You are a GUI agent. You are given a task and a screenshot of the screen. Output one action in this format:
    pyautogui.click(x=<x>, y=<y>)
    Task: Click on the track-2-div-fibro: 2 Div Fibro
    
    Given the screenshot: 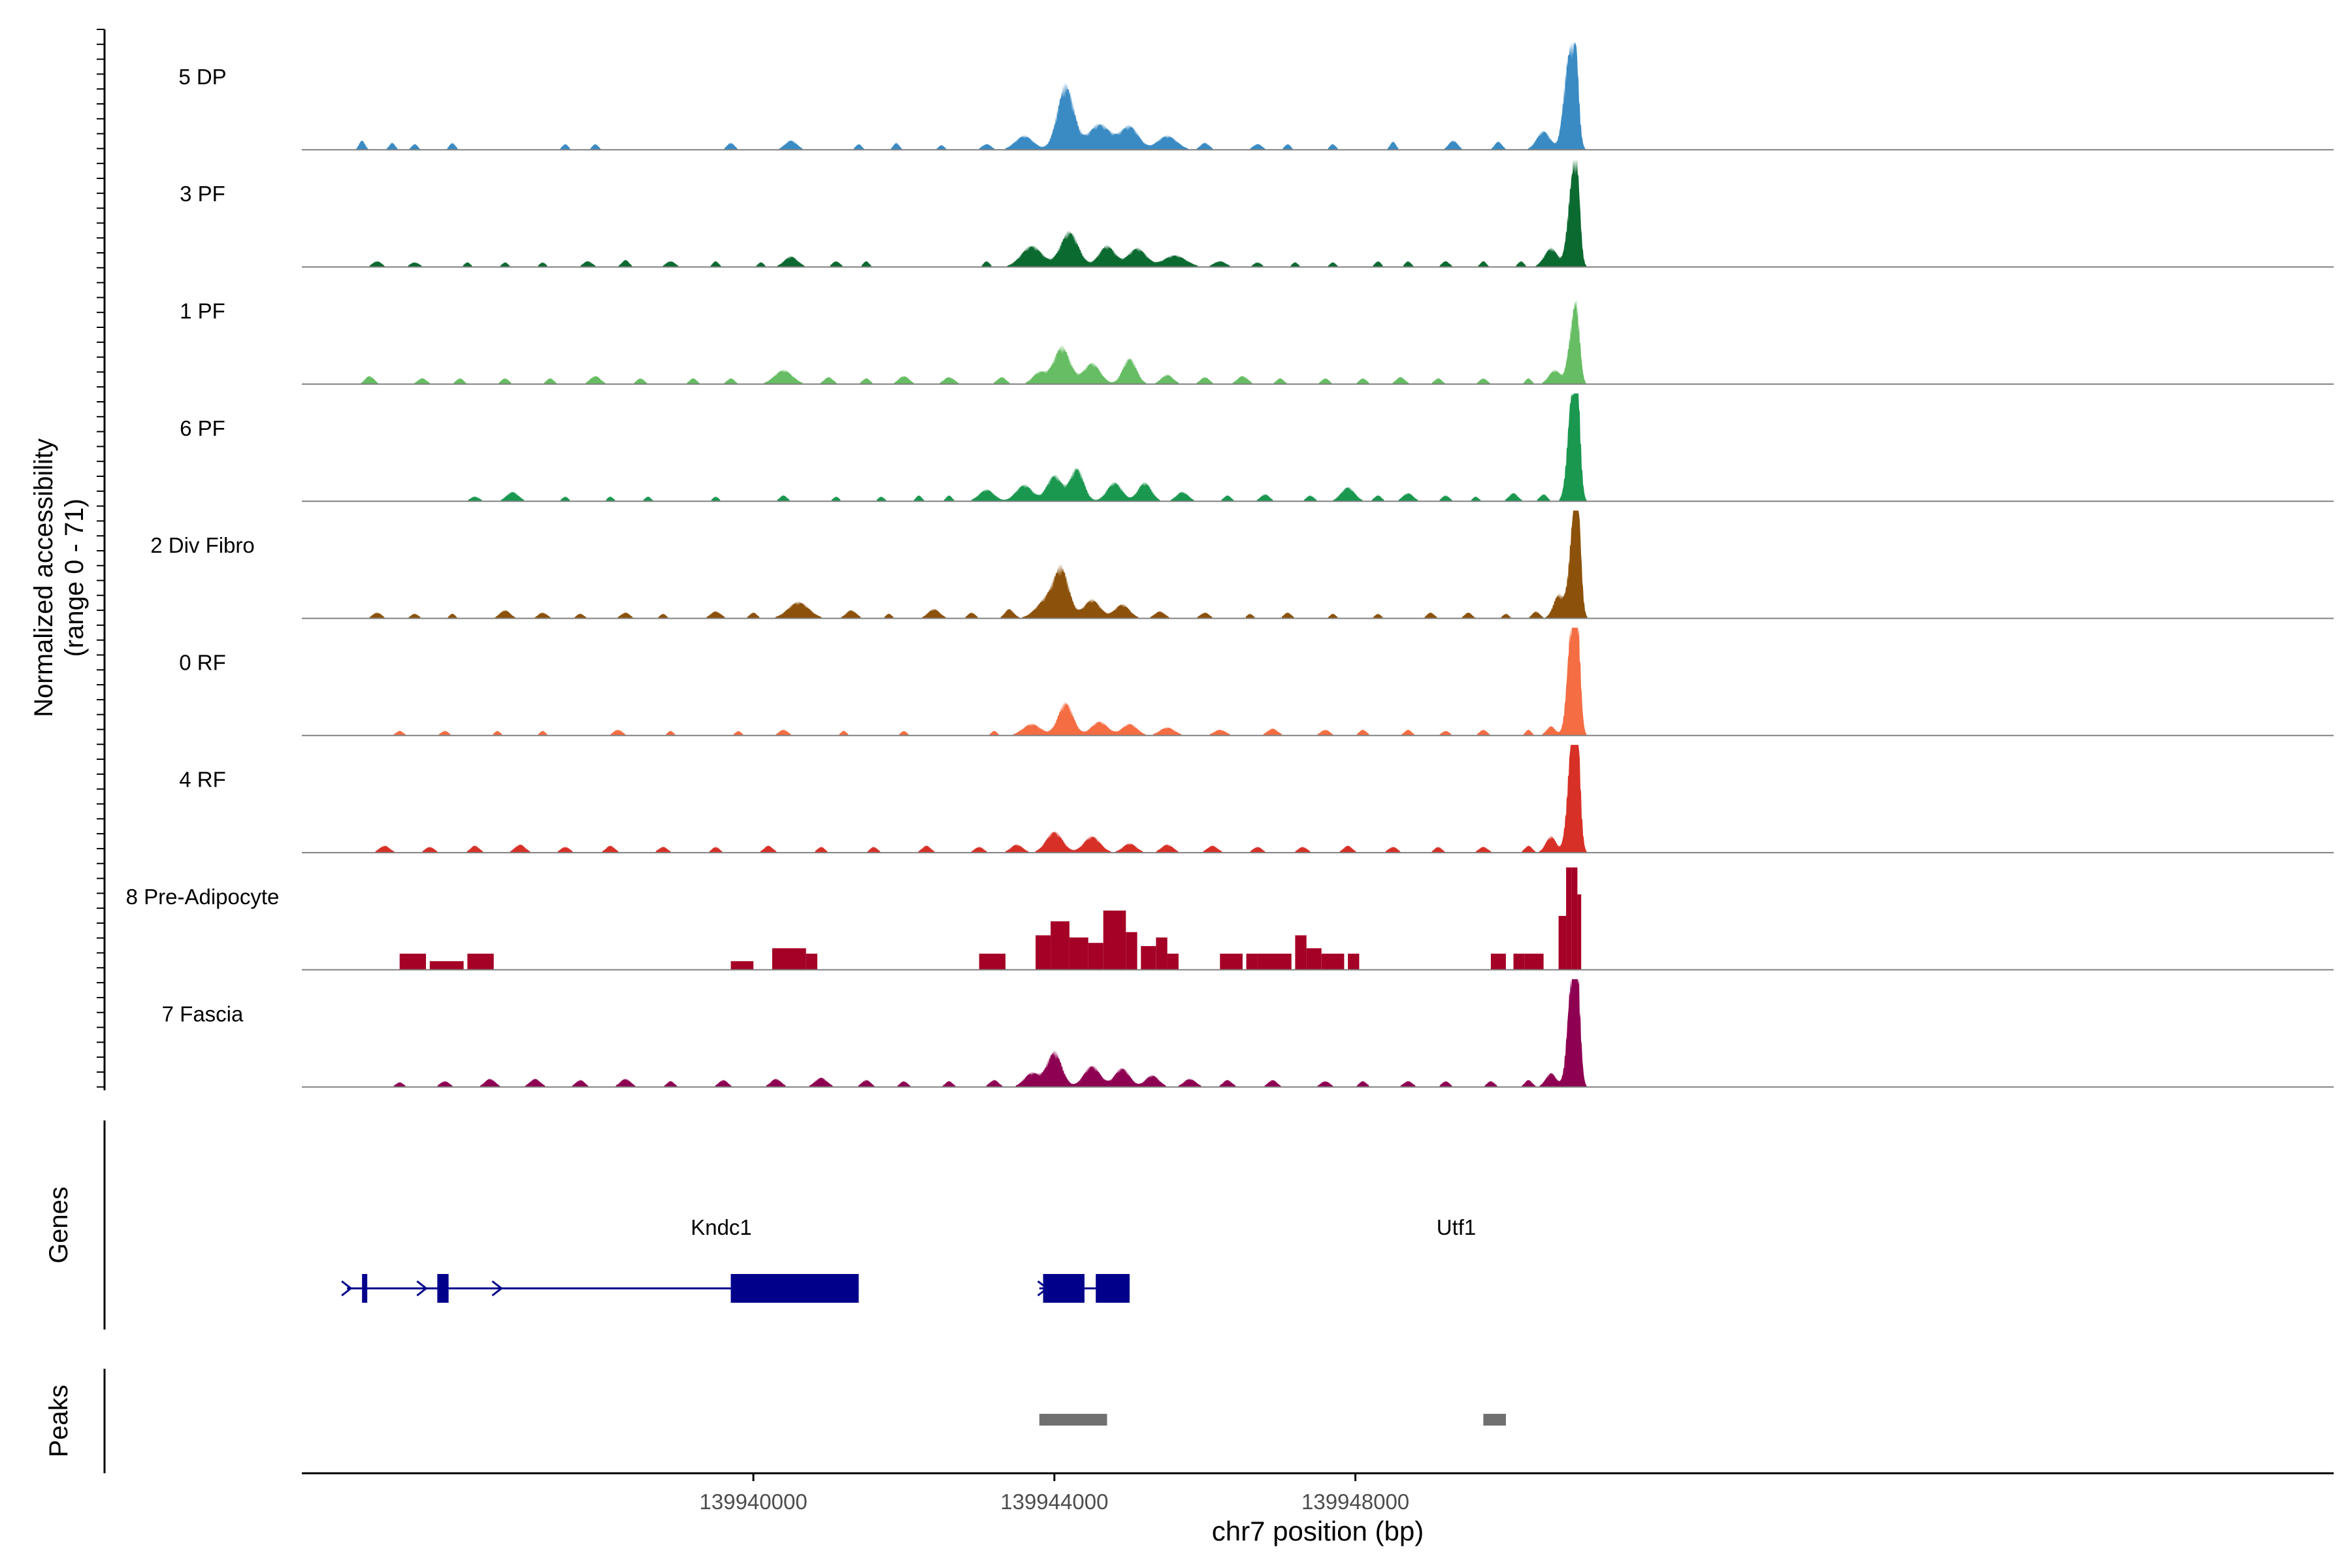 What is the action you would take?
    pyautogui.click(x=1242, y=564)
    